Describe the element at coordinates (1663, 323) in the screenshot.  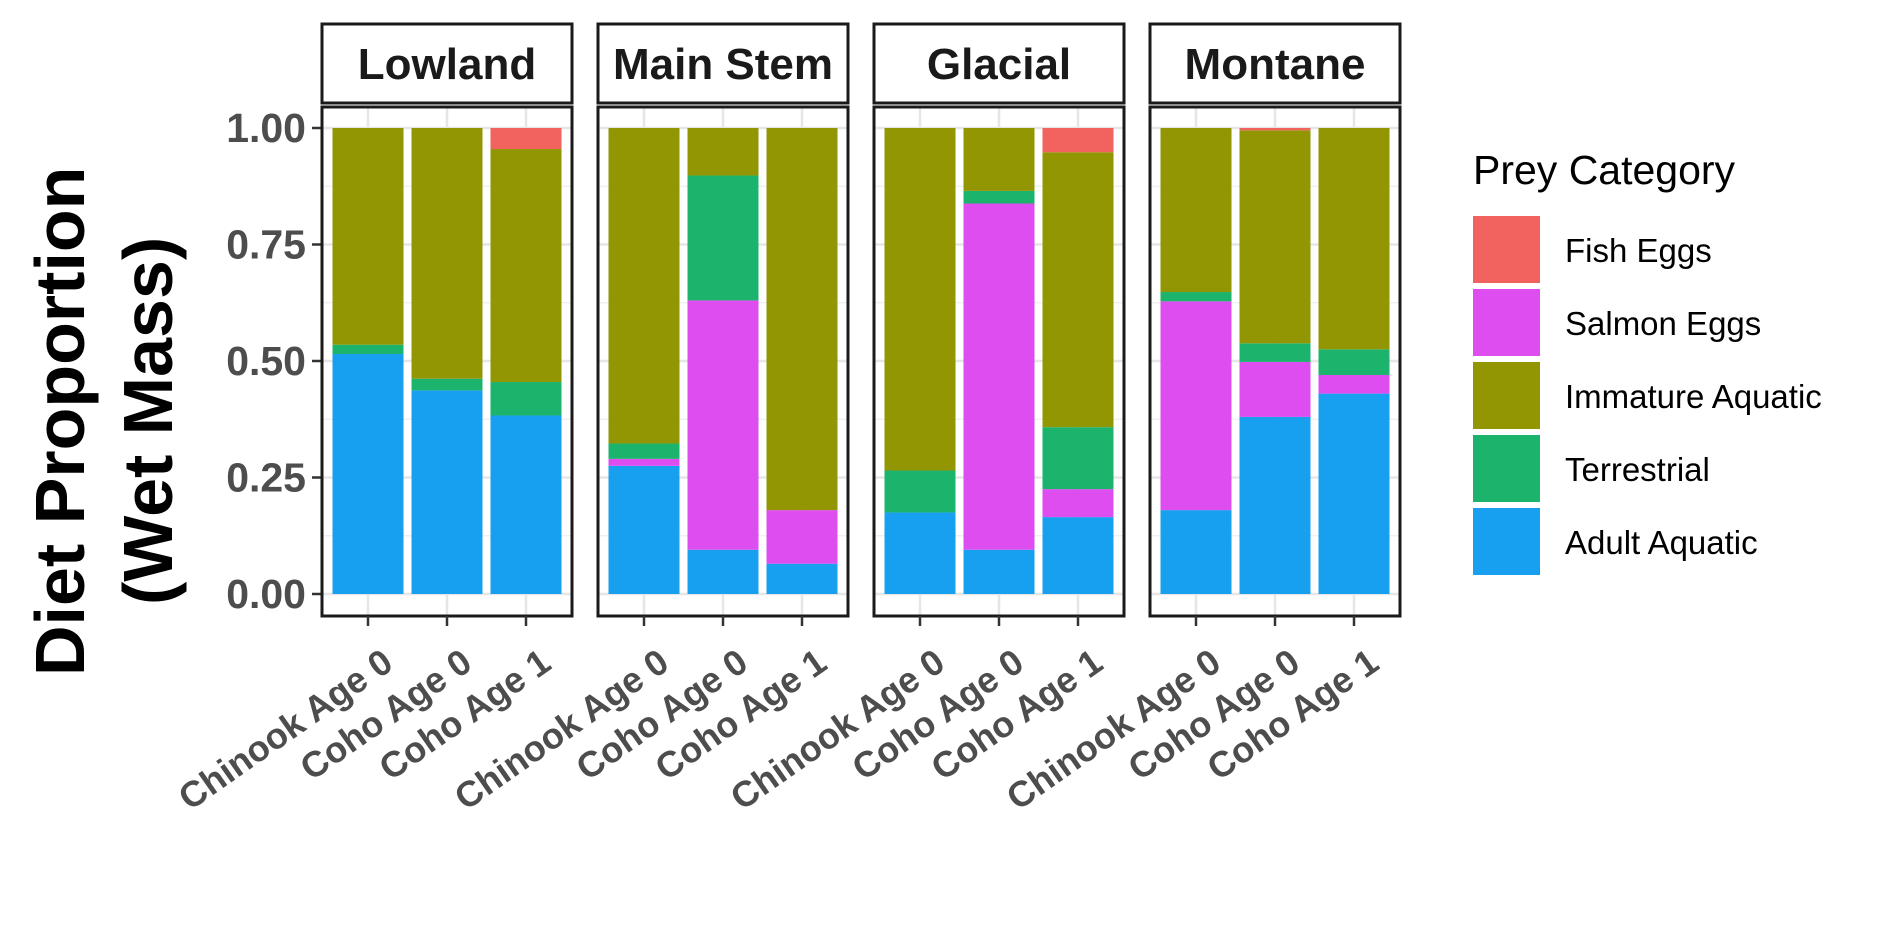
I see `legend-item-label: Salmon Eggs` at that location.